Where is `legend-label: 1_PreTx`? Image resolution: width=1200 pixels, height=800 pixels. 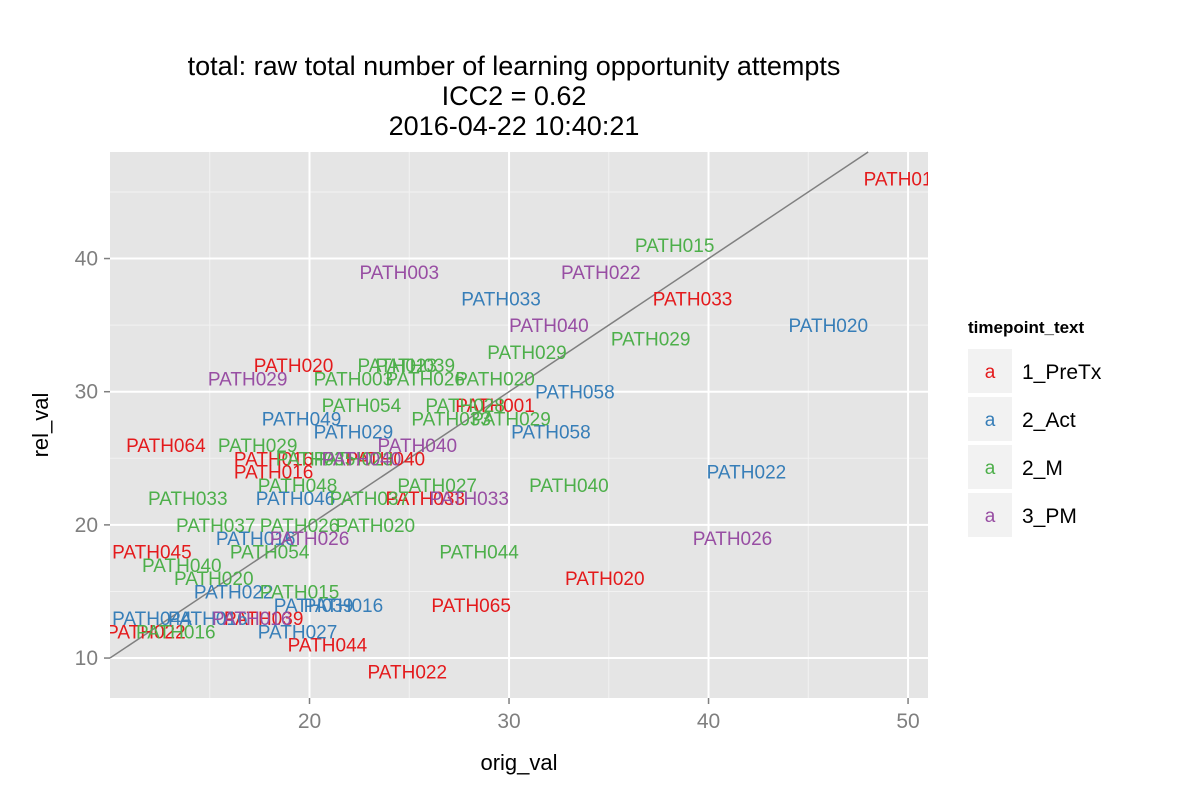 legend-label: 1_PreTx is located at coordinates (1062, 372).